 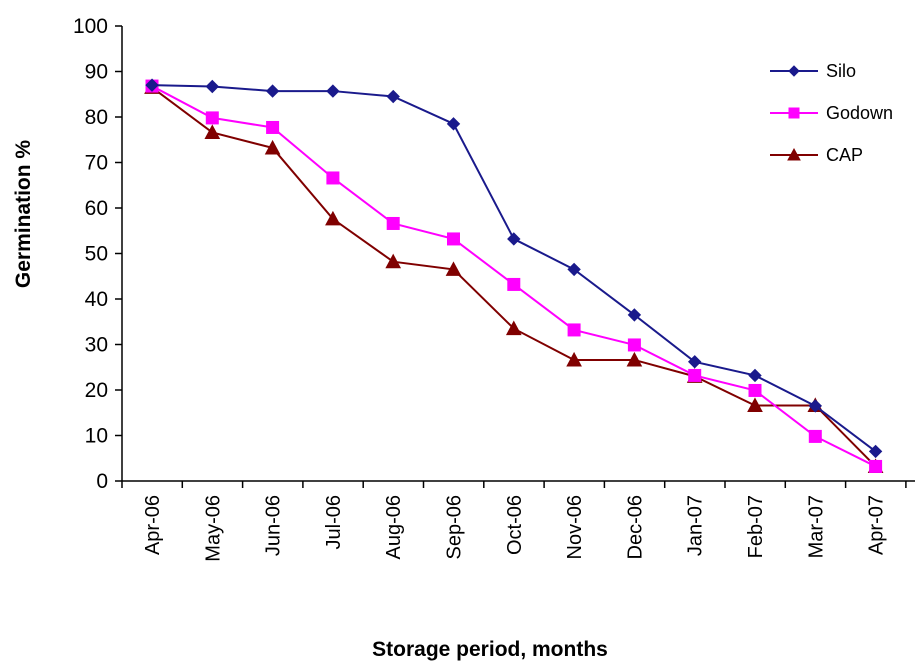 What do you see at coordinates (102, 481) in the screenshot?
I see `y-tick-label: 0` at bounding box center [102, 481].